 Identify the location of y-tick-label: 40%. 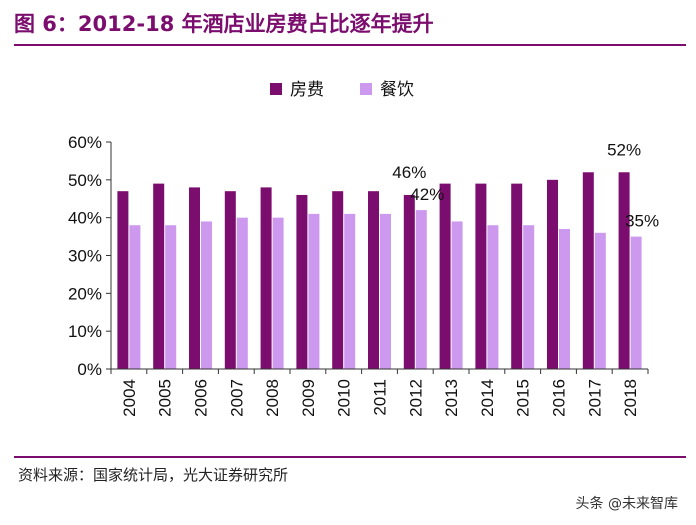
(85, 218).